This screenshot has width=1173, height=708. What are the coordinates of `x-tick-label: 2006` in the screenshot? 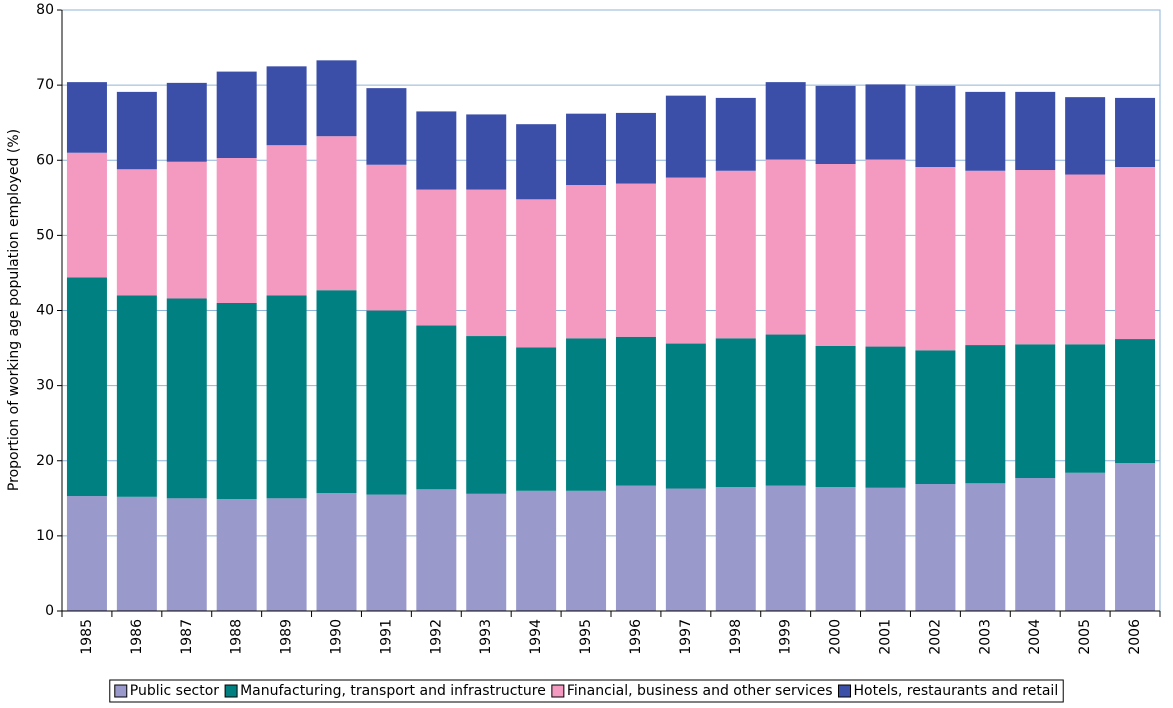 It's located at (1135, 637).